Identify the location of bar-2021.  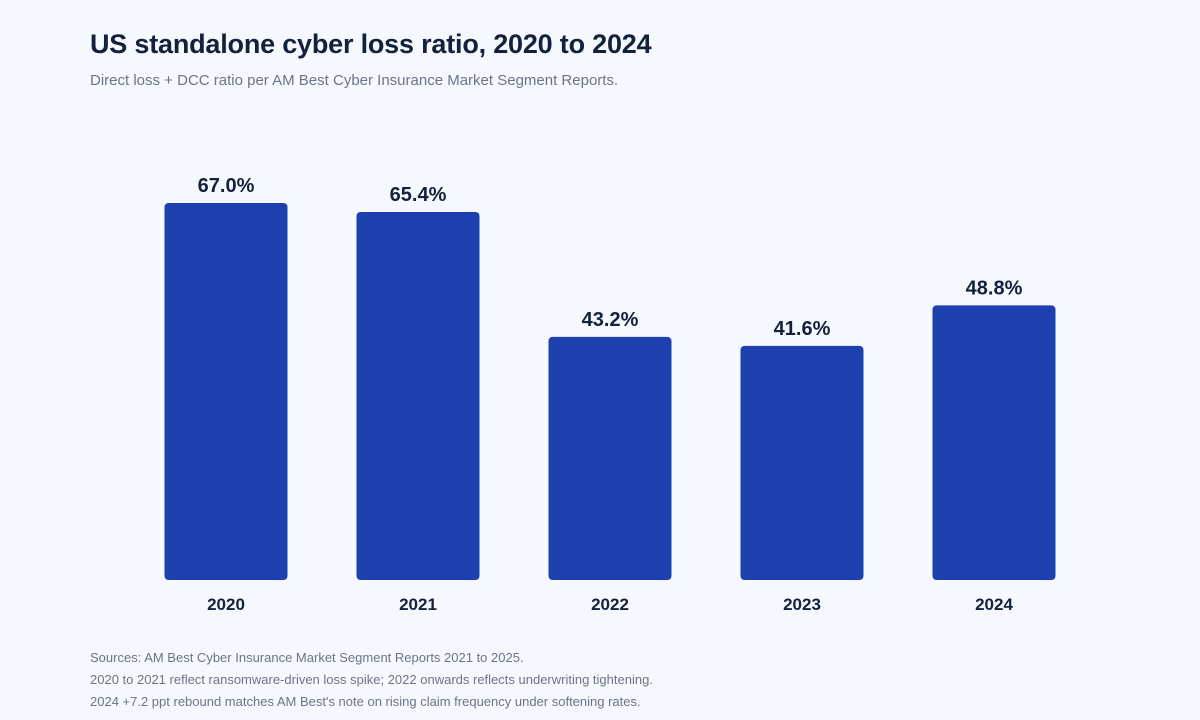
(418, 396).